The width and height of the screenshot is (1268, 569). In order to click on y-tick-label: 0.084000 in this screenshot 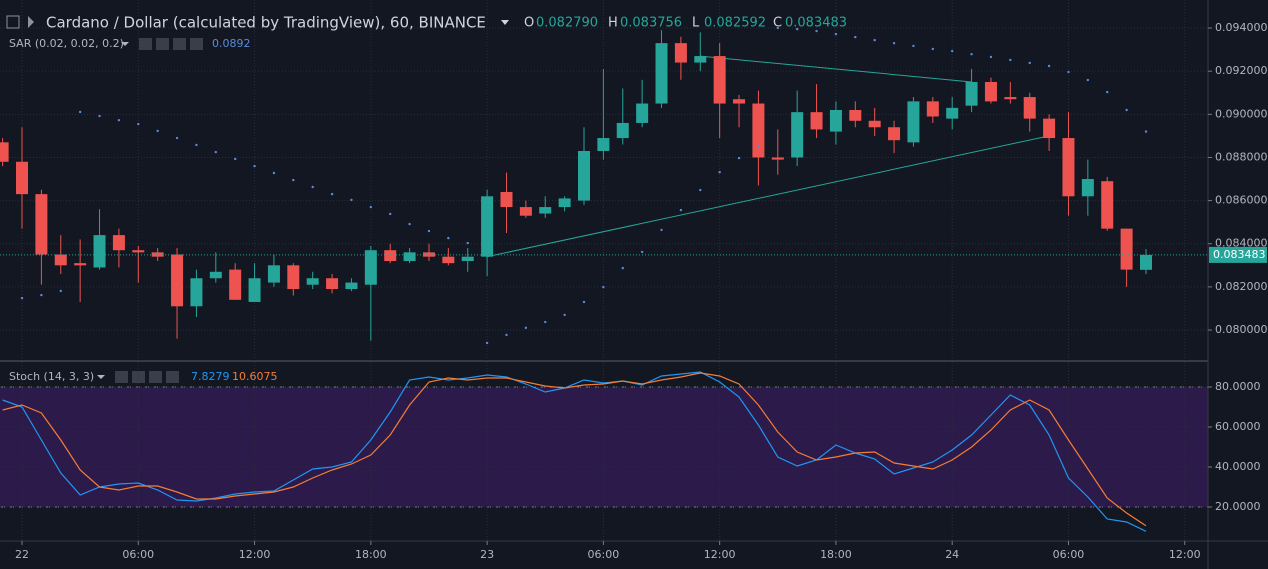, I will do `click(1241, 243)`.